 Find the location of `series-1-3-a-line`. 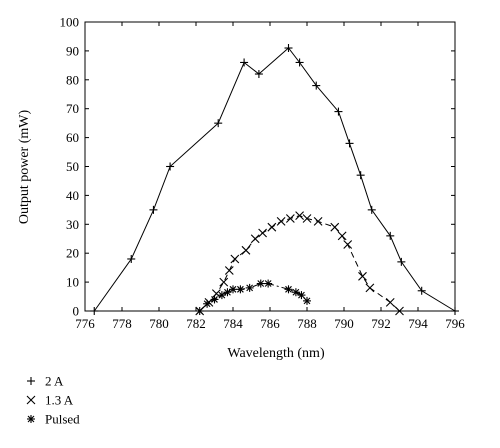

series-1-3-a-line is located at coordinates (299, 263).